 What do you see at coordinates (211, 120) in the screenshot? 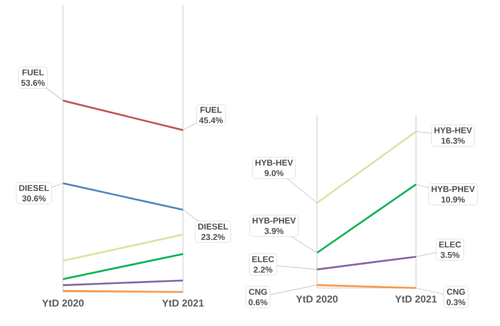
I see `data-label: 45.4%` at bounding box center [211, 120].